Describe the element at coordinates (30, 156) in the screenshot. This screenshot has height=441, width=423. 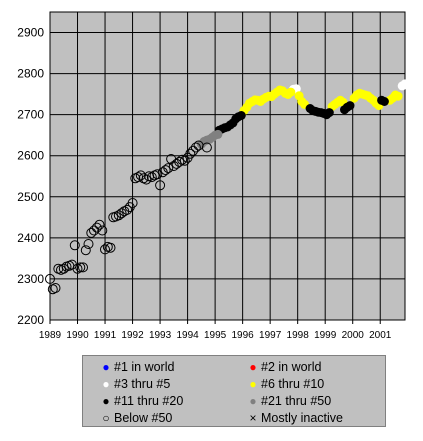
I see `y-tick-label: 2600` at that location.